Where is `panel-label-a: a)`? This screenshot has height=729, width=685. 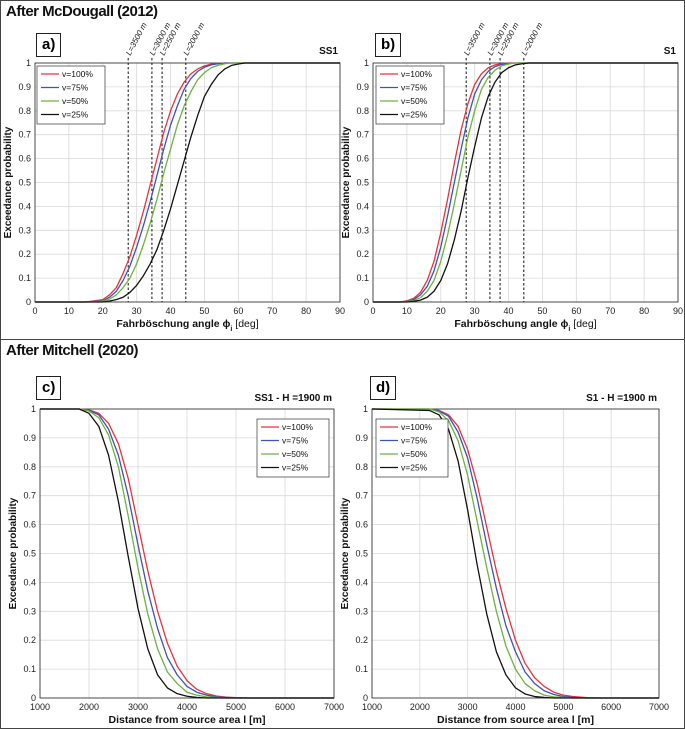 panel-label-a: a) is located at coordinates (49, 45).